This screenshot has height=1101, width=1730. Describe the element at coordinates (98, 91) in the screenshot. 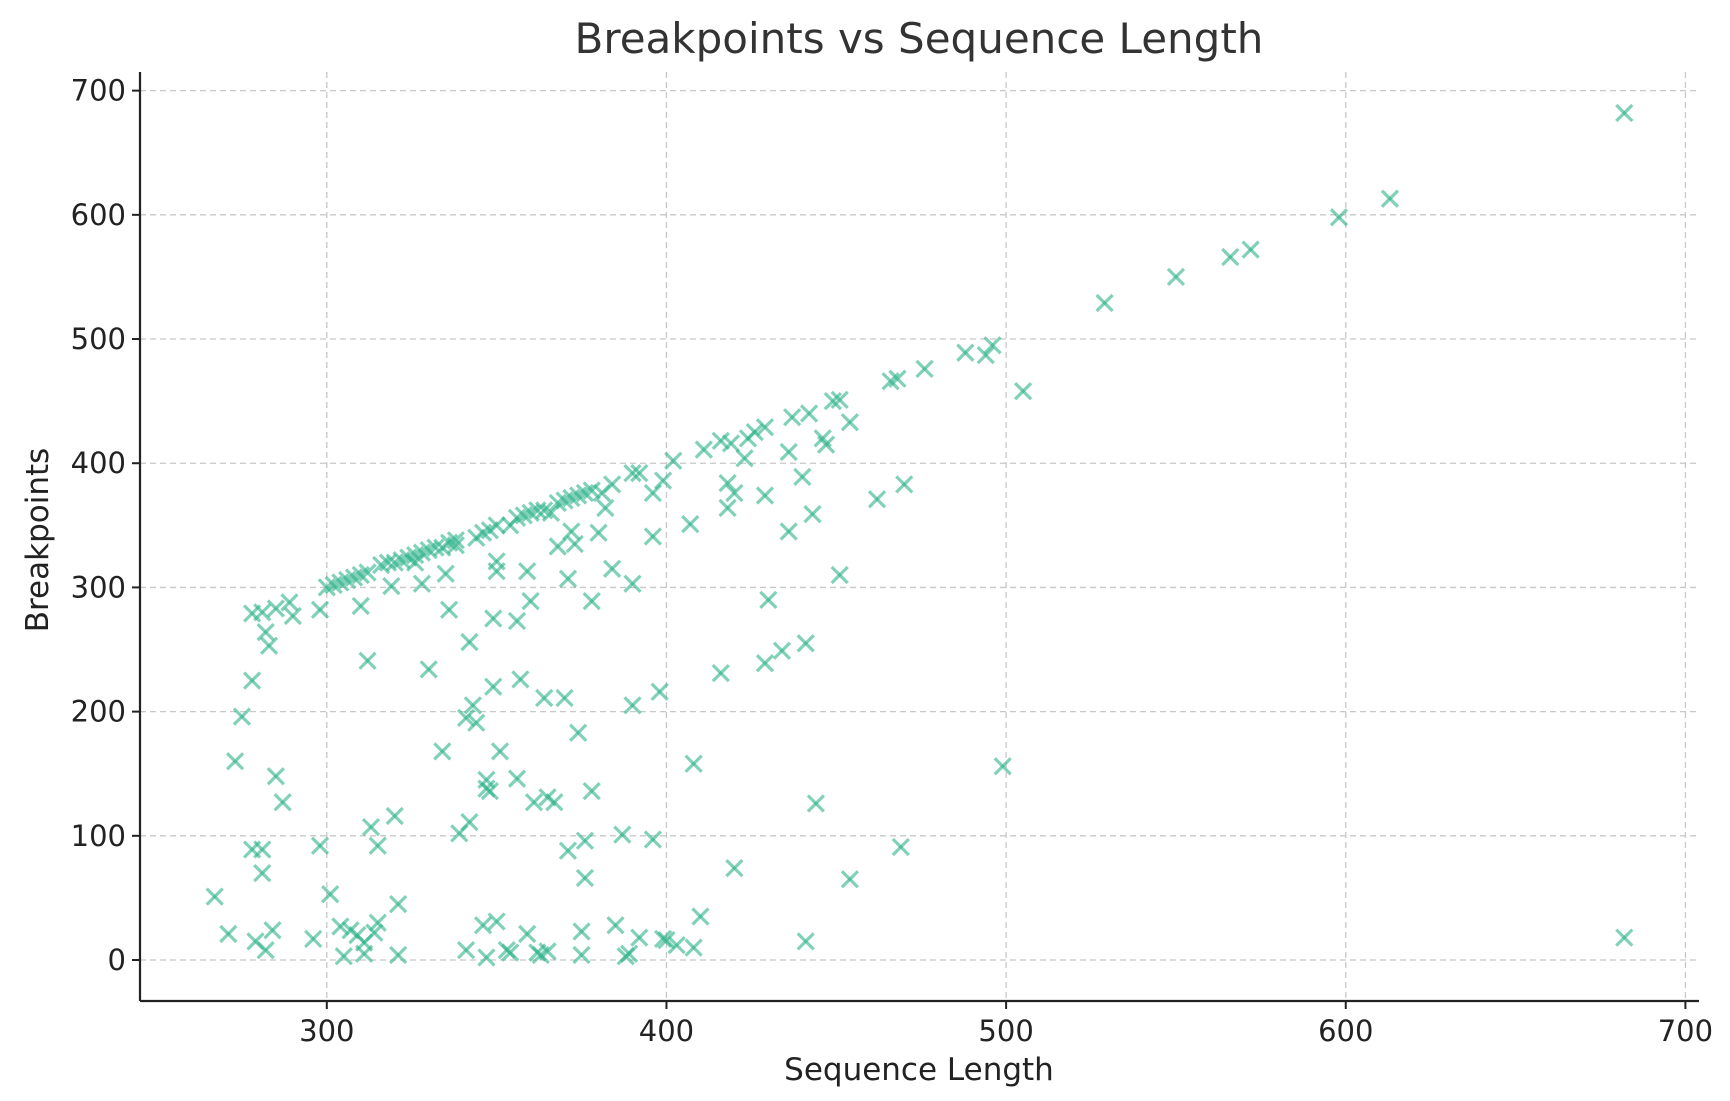

I see `y-tick-label: 700` at that location.